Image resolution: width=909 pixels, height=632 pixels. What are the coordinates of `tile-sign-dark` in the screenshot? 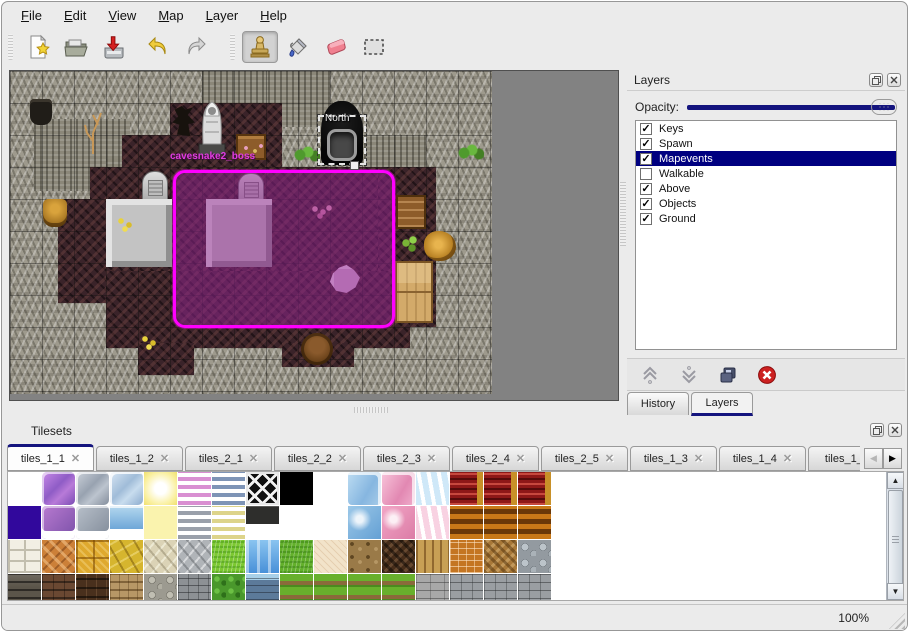 It's located at (262, 522).